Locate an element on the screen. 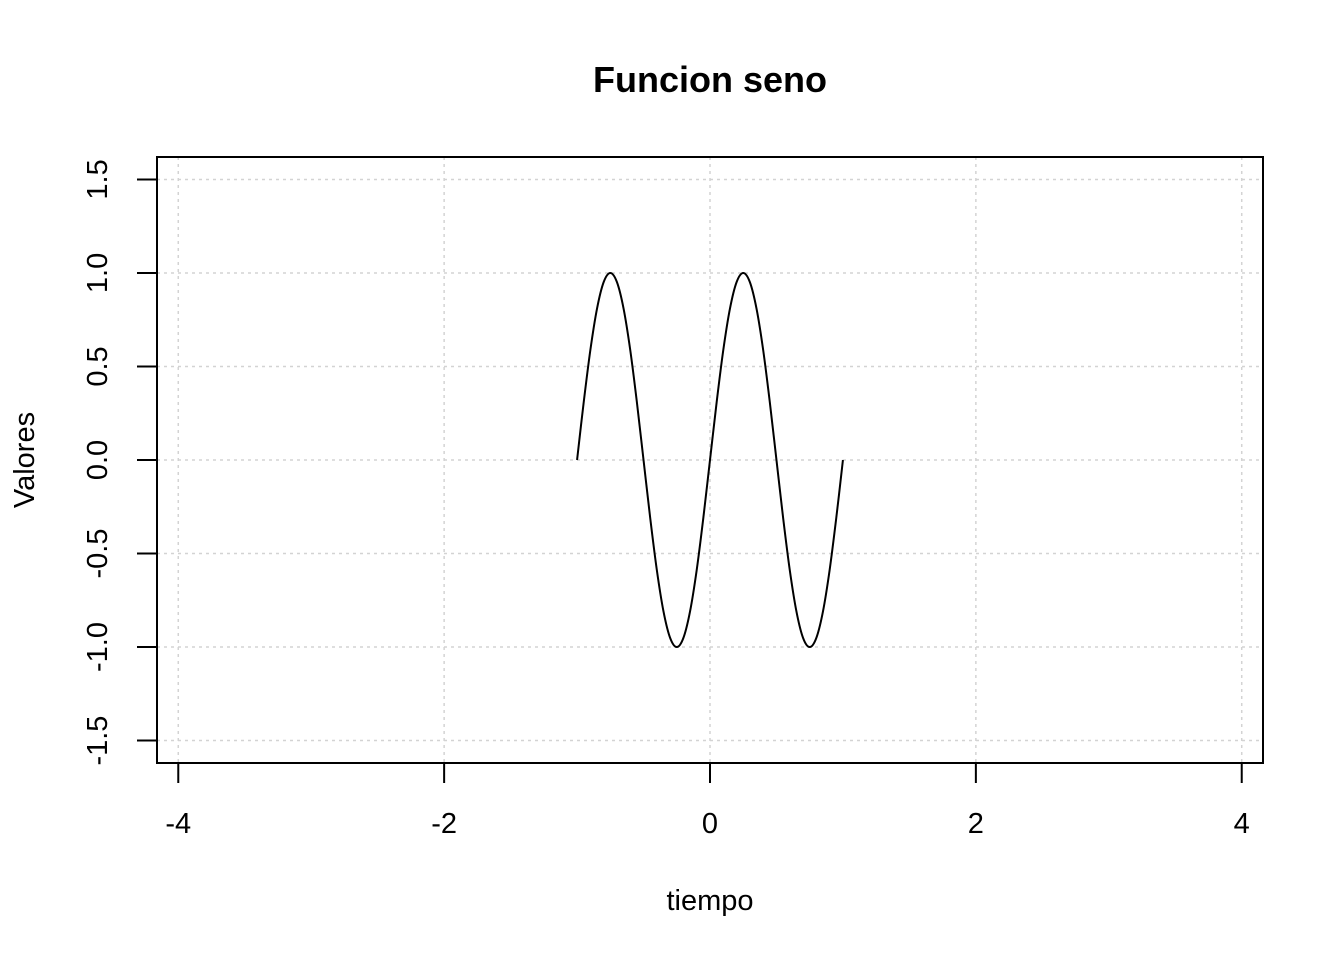  x-axis-label: tiempo is located at coordinates (709, 901).